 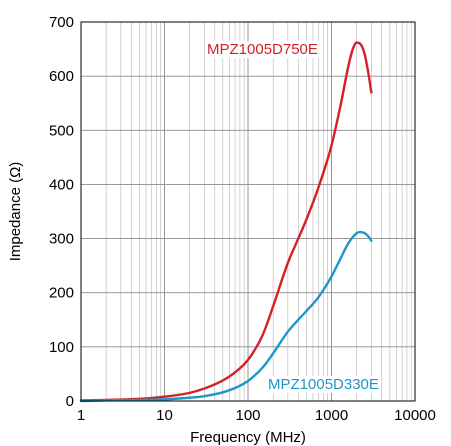 I want to click on y-tick-label: 600, so click(x=61, y=76).